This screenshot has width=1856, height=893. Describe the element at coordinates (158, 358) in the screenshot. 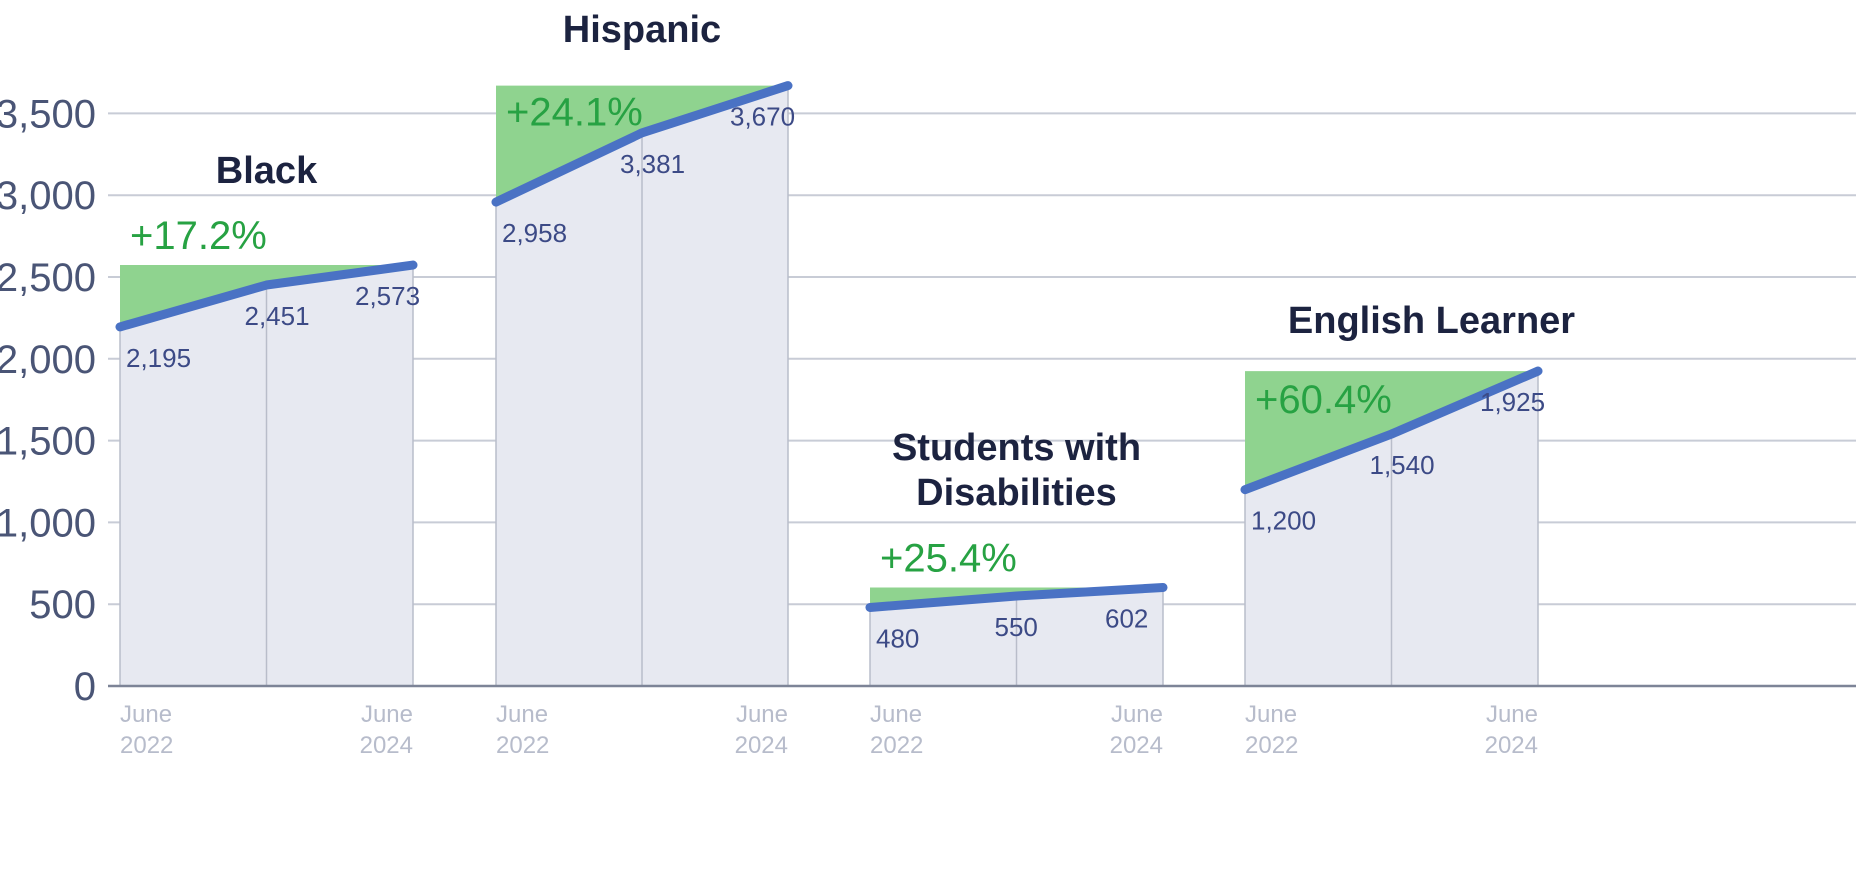

I see `data-label: 2,195` at that location.